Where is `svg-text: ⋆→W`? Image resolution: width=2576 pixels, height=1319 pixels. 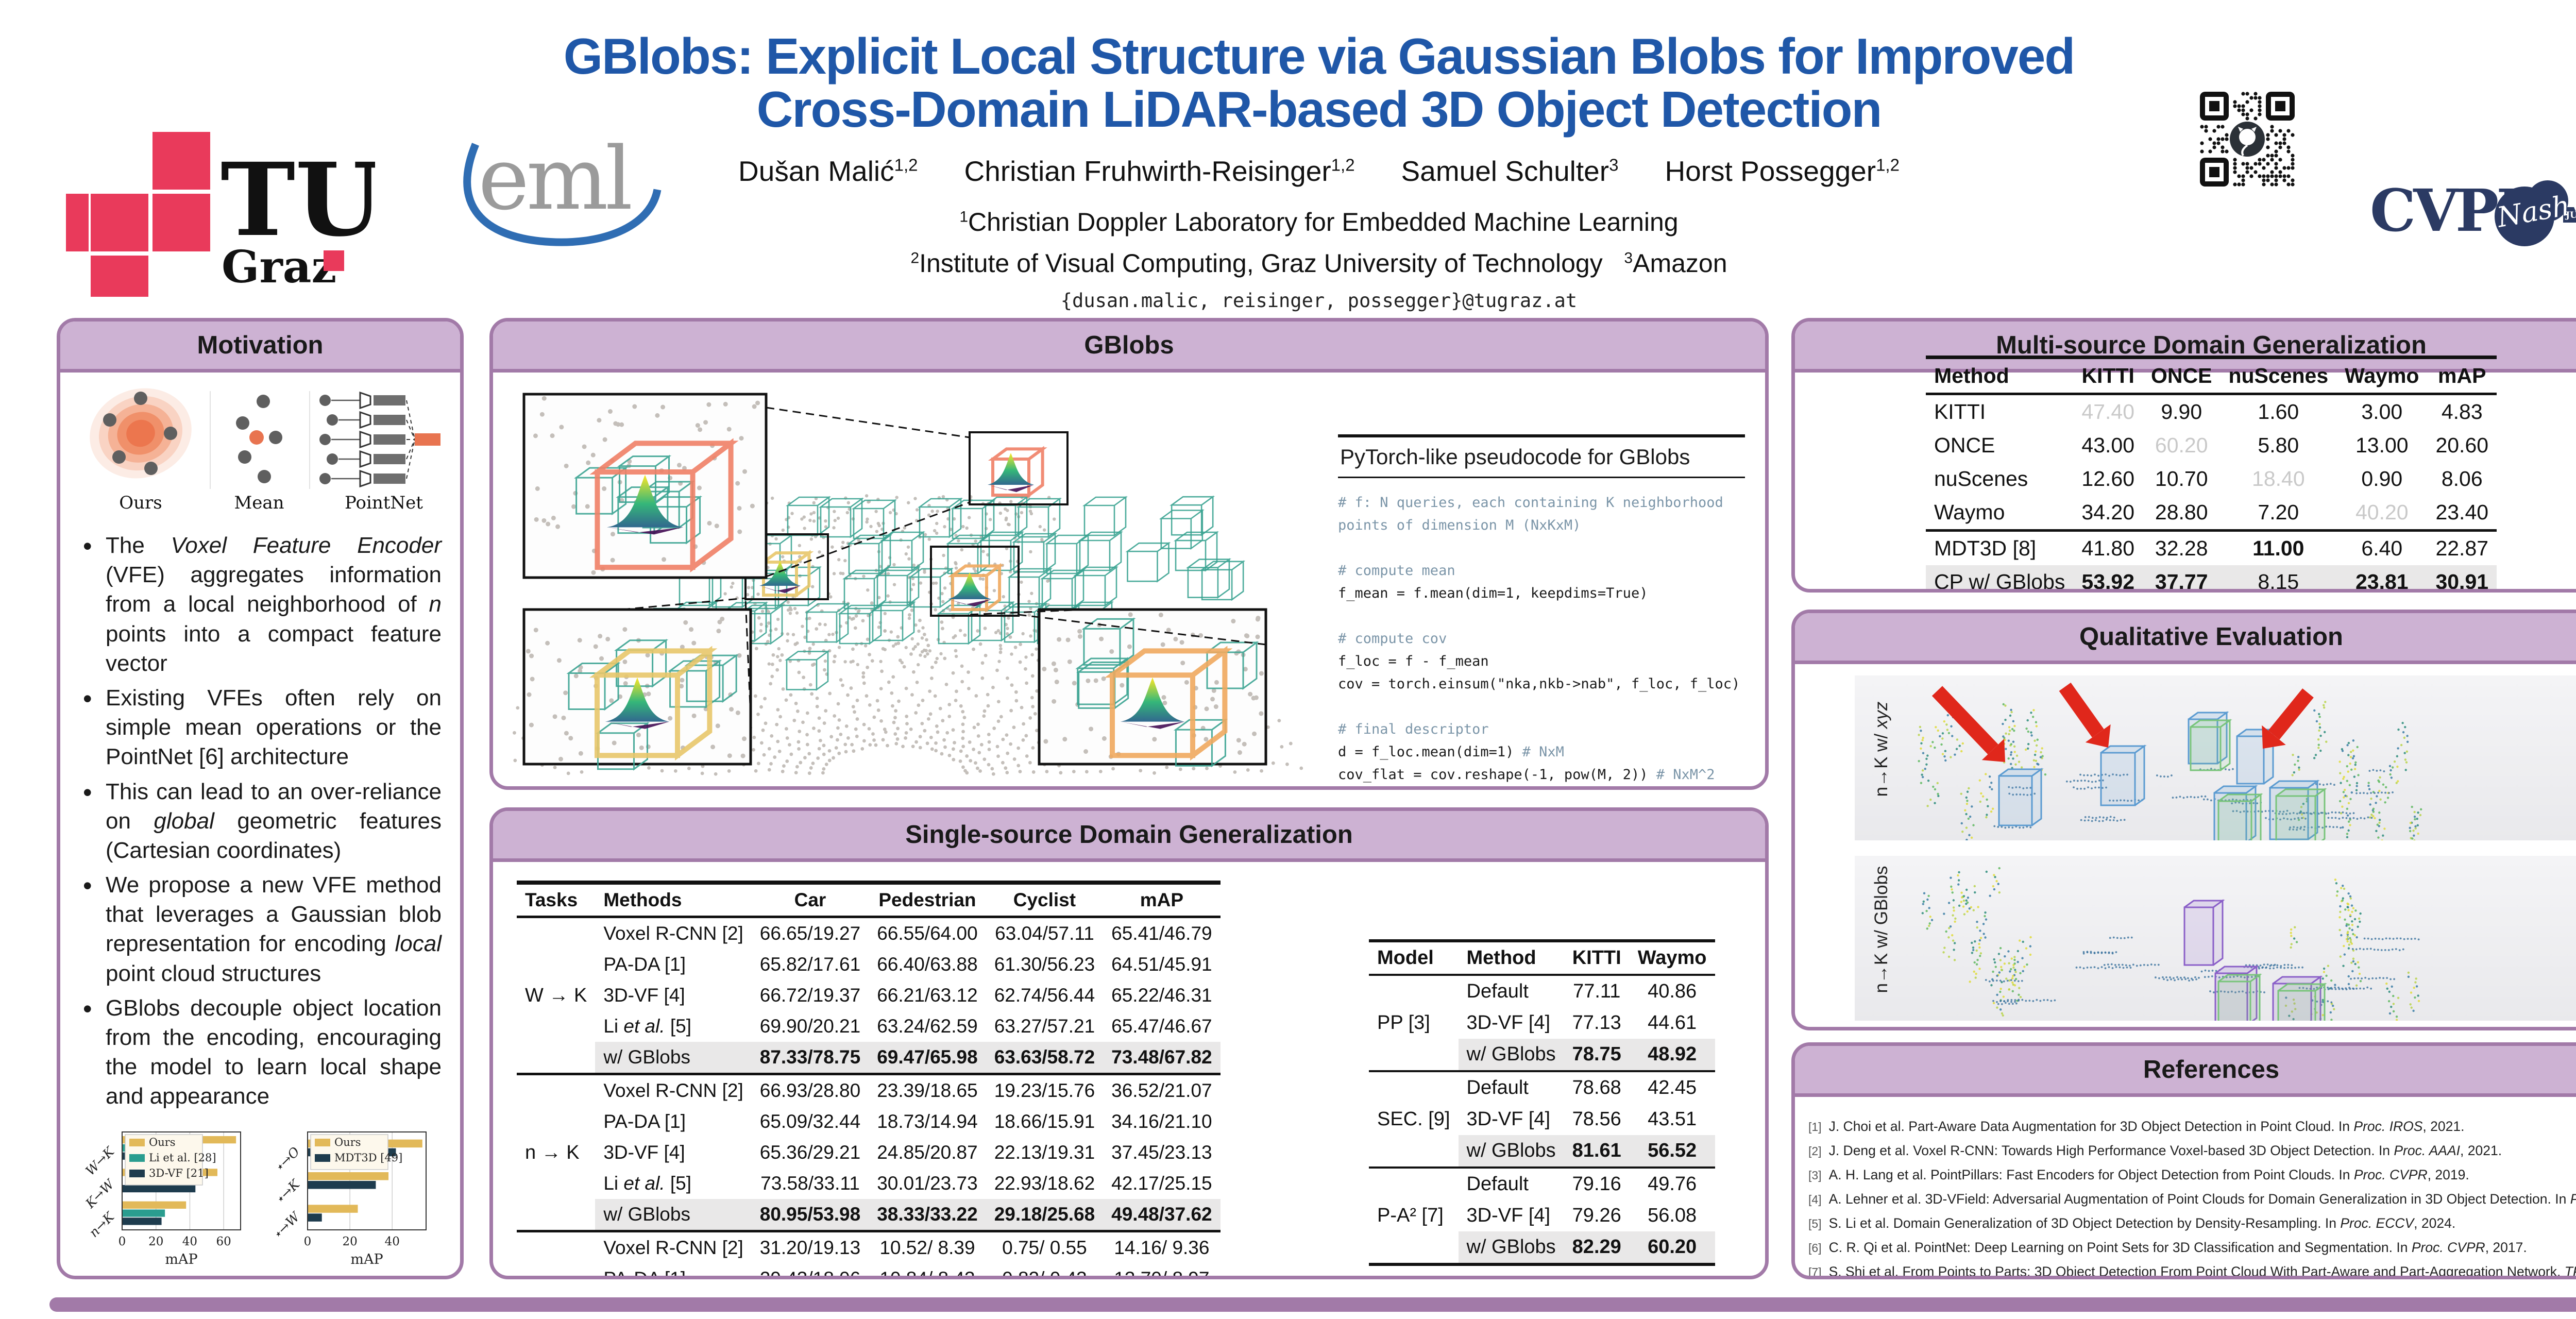
svg-text: ⋆→W is located at coordinates (286, 1225).